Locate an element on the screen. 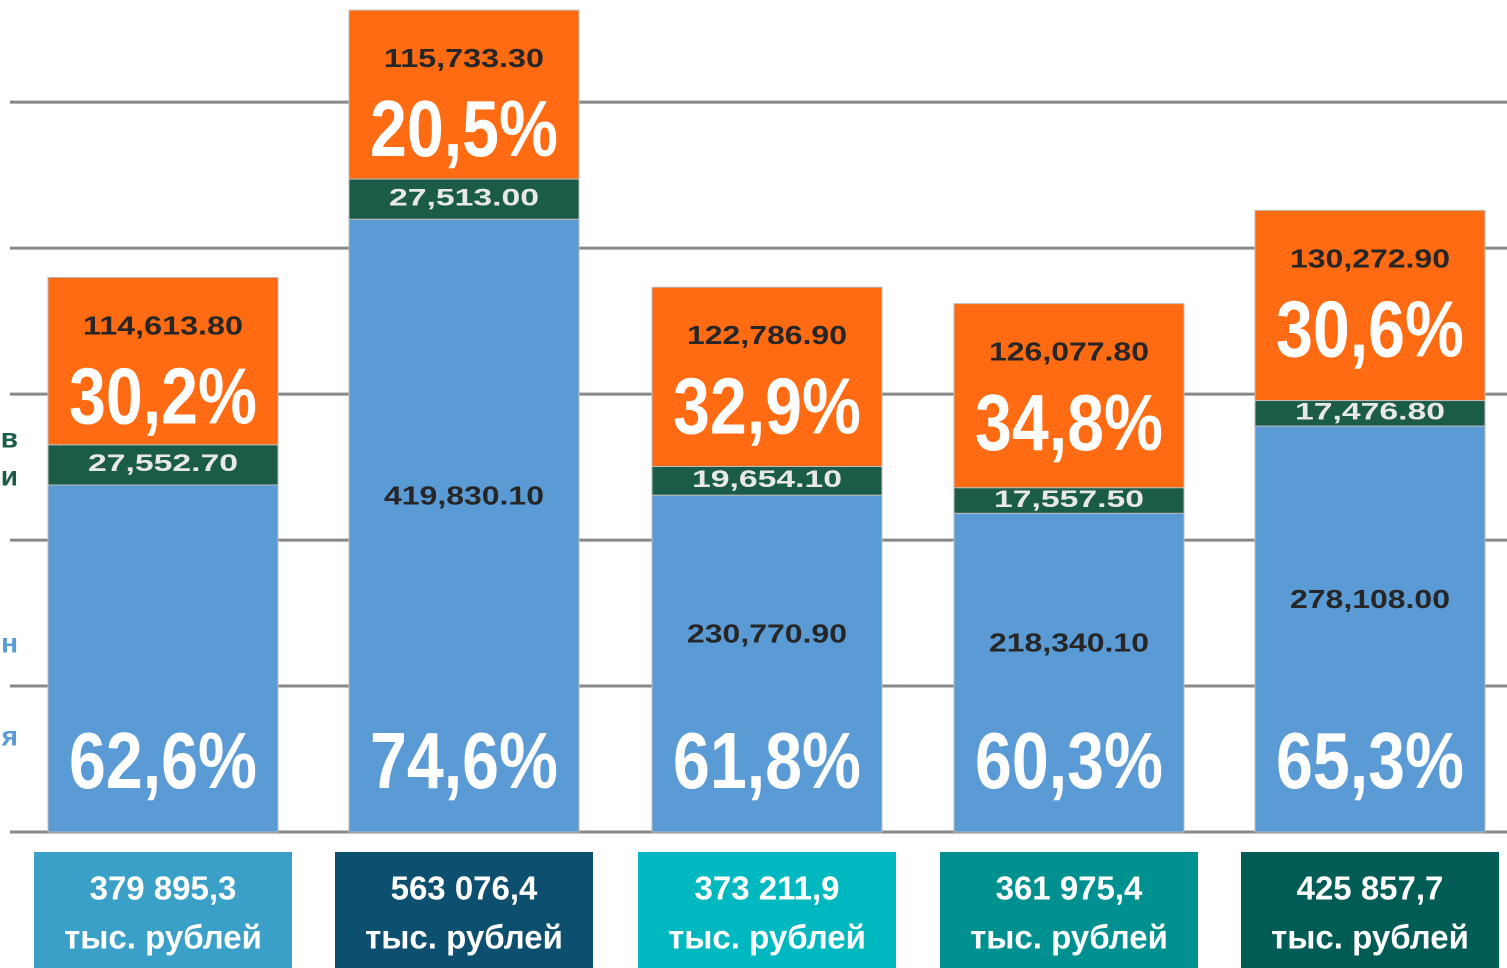  total-value: 563 076,4 is located at coordinates (464, 888).